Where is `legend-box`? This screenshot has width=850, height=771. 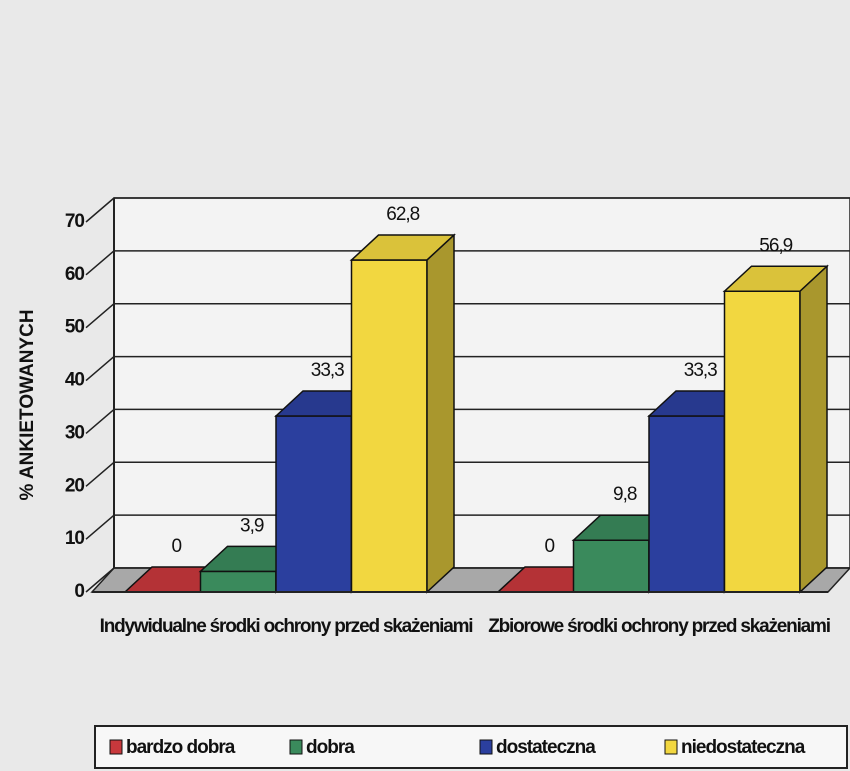
legend-box is located at coordinates (471, 747).